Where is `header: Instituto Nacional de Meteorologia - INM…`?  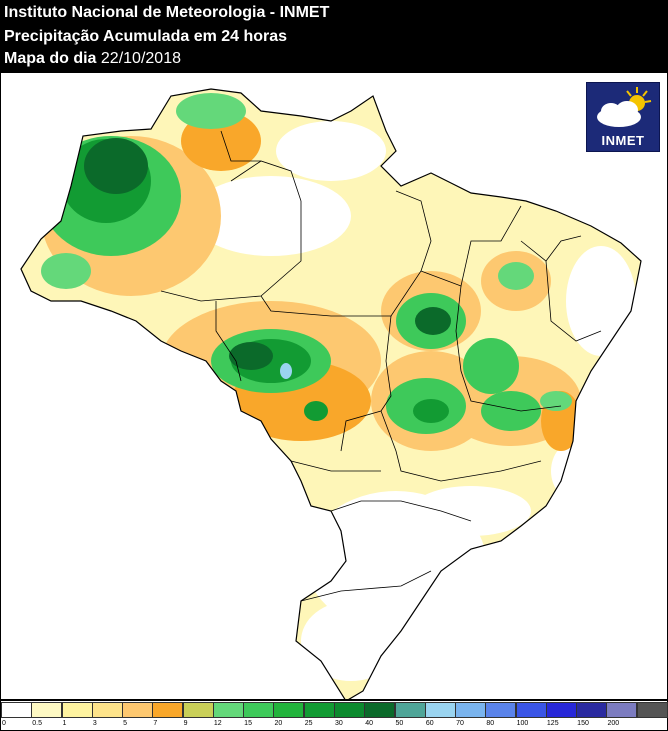
header: Instituto Nacional de Meteorologia - INM… is located at coordinates (334, 36).